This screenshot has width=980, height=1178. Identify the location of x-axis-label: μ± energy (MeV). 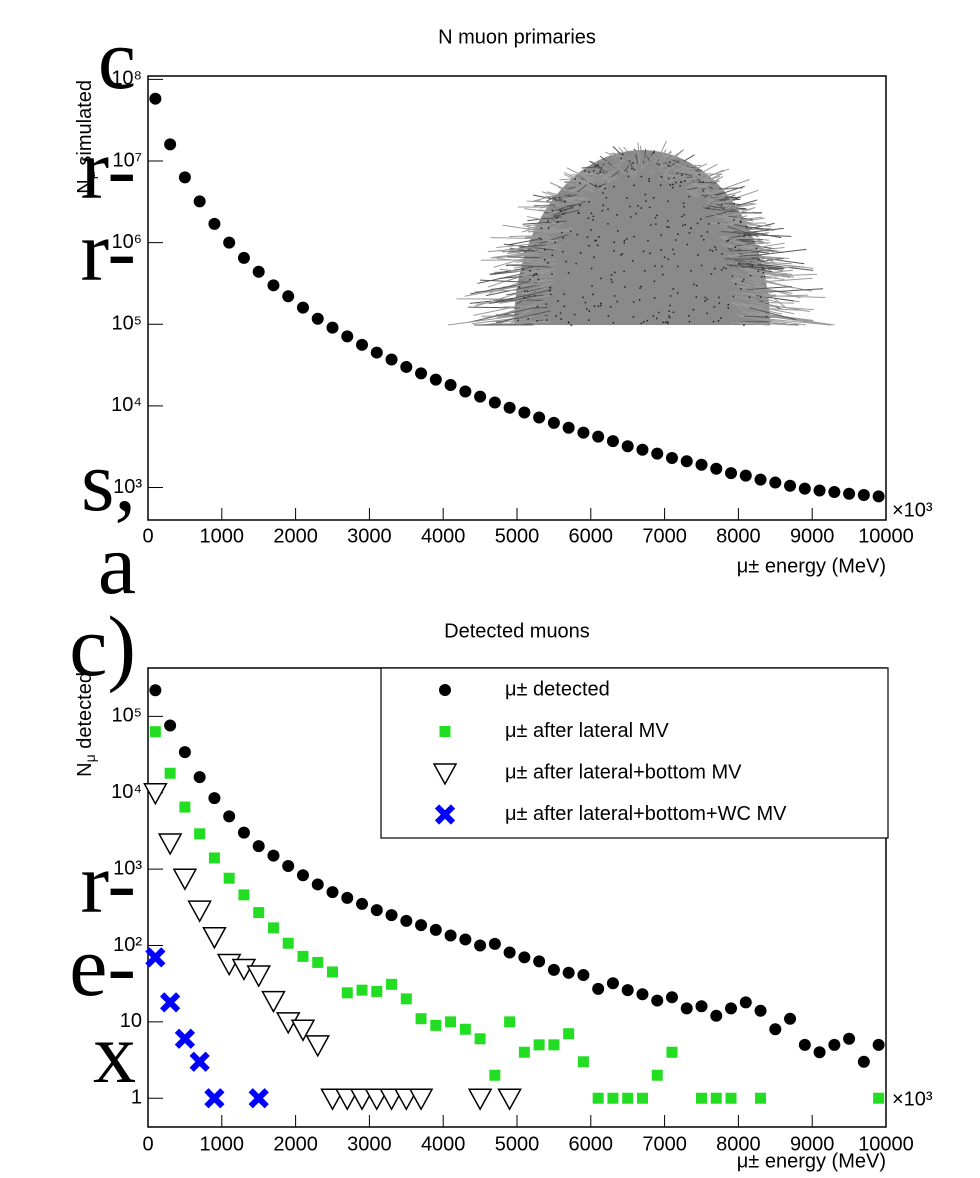
(811, 566).